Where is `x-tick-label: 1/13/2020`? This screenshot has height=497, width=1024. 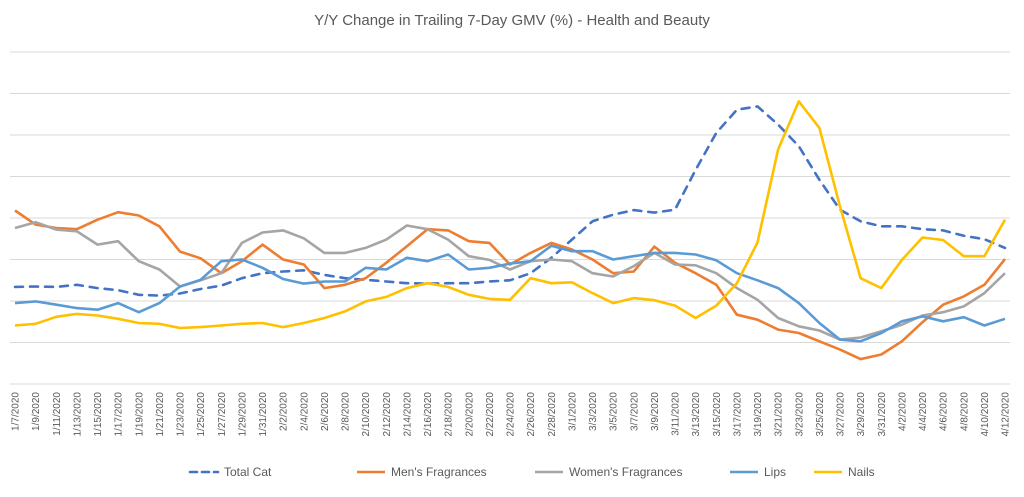
x-tick-label: 1/13/2020 is located at coordinates (77, 414).